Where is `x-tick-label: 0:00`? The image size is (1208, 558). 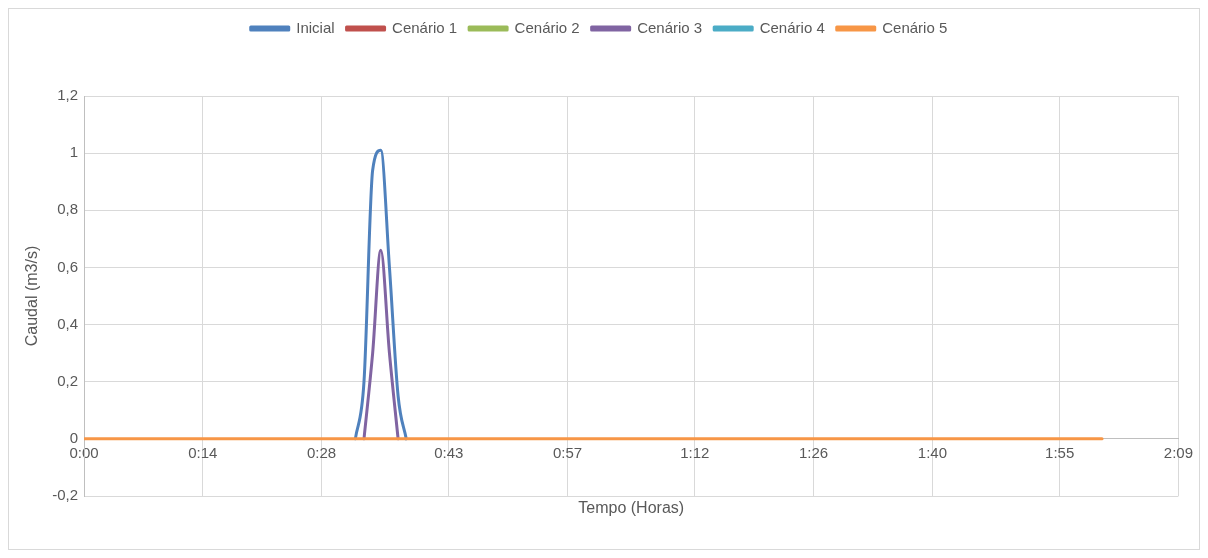
x-tick-label: 0:00 is located at coordinates (84, 452).